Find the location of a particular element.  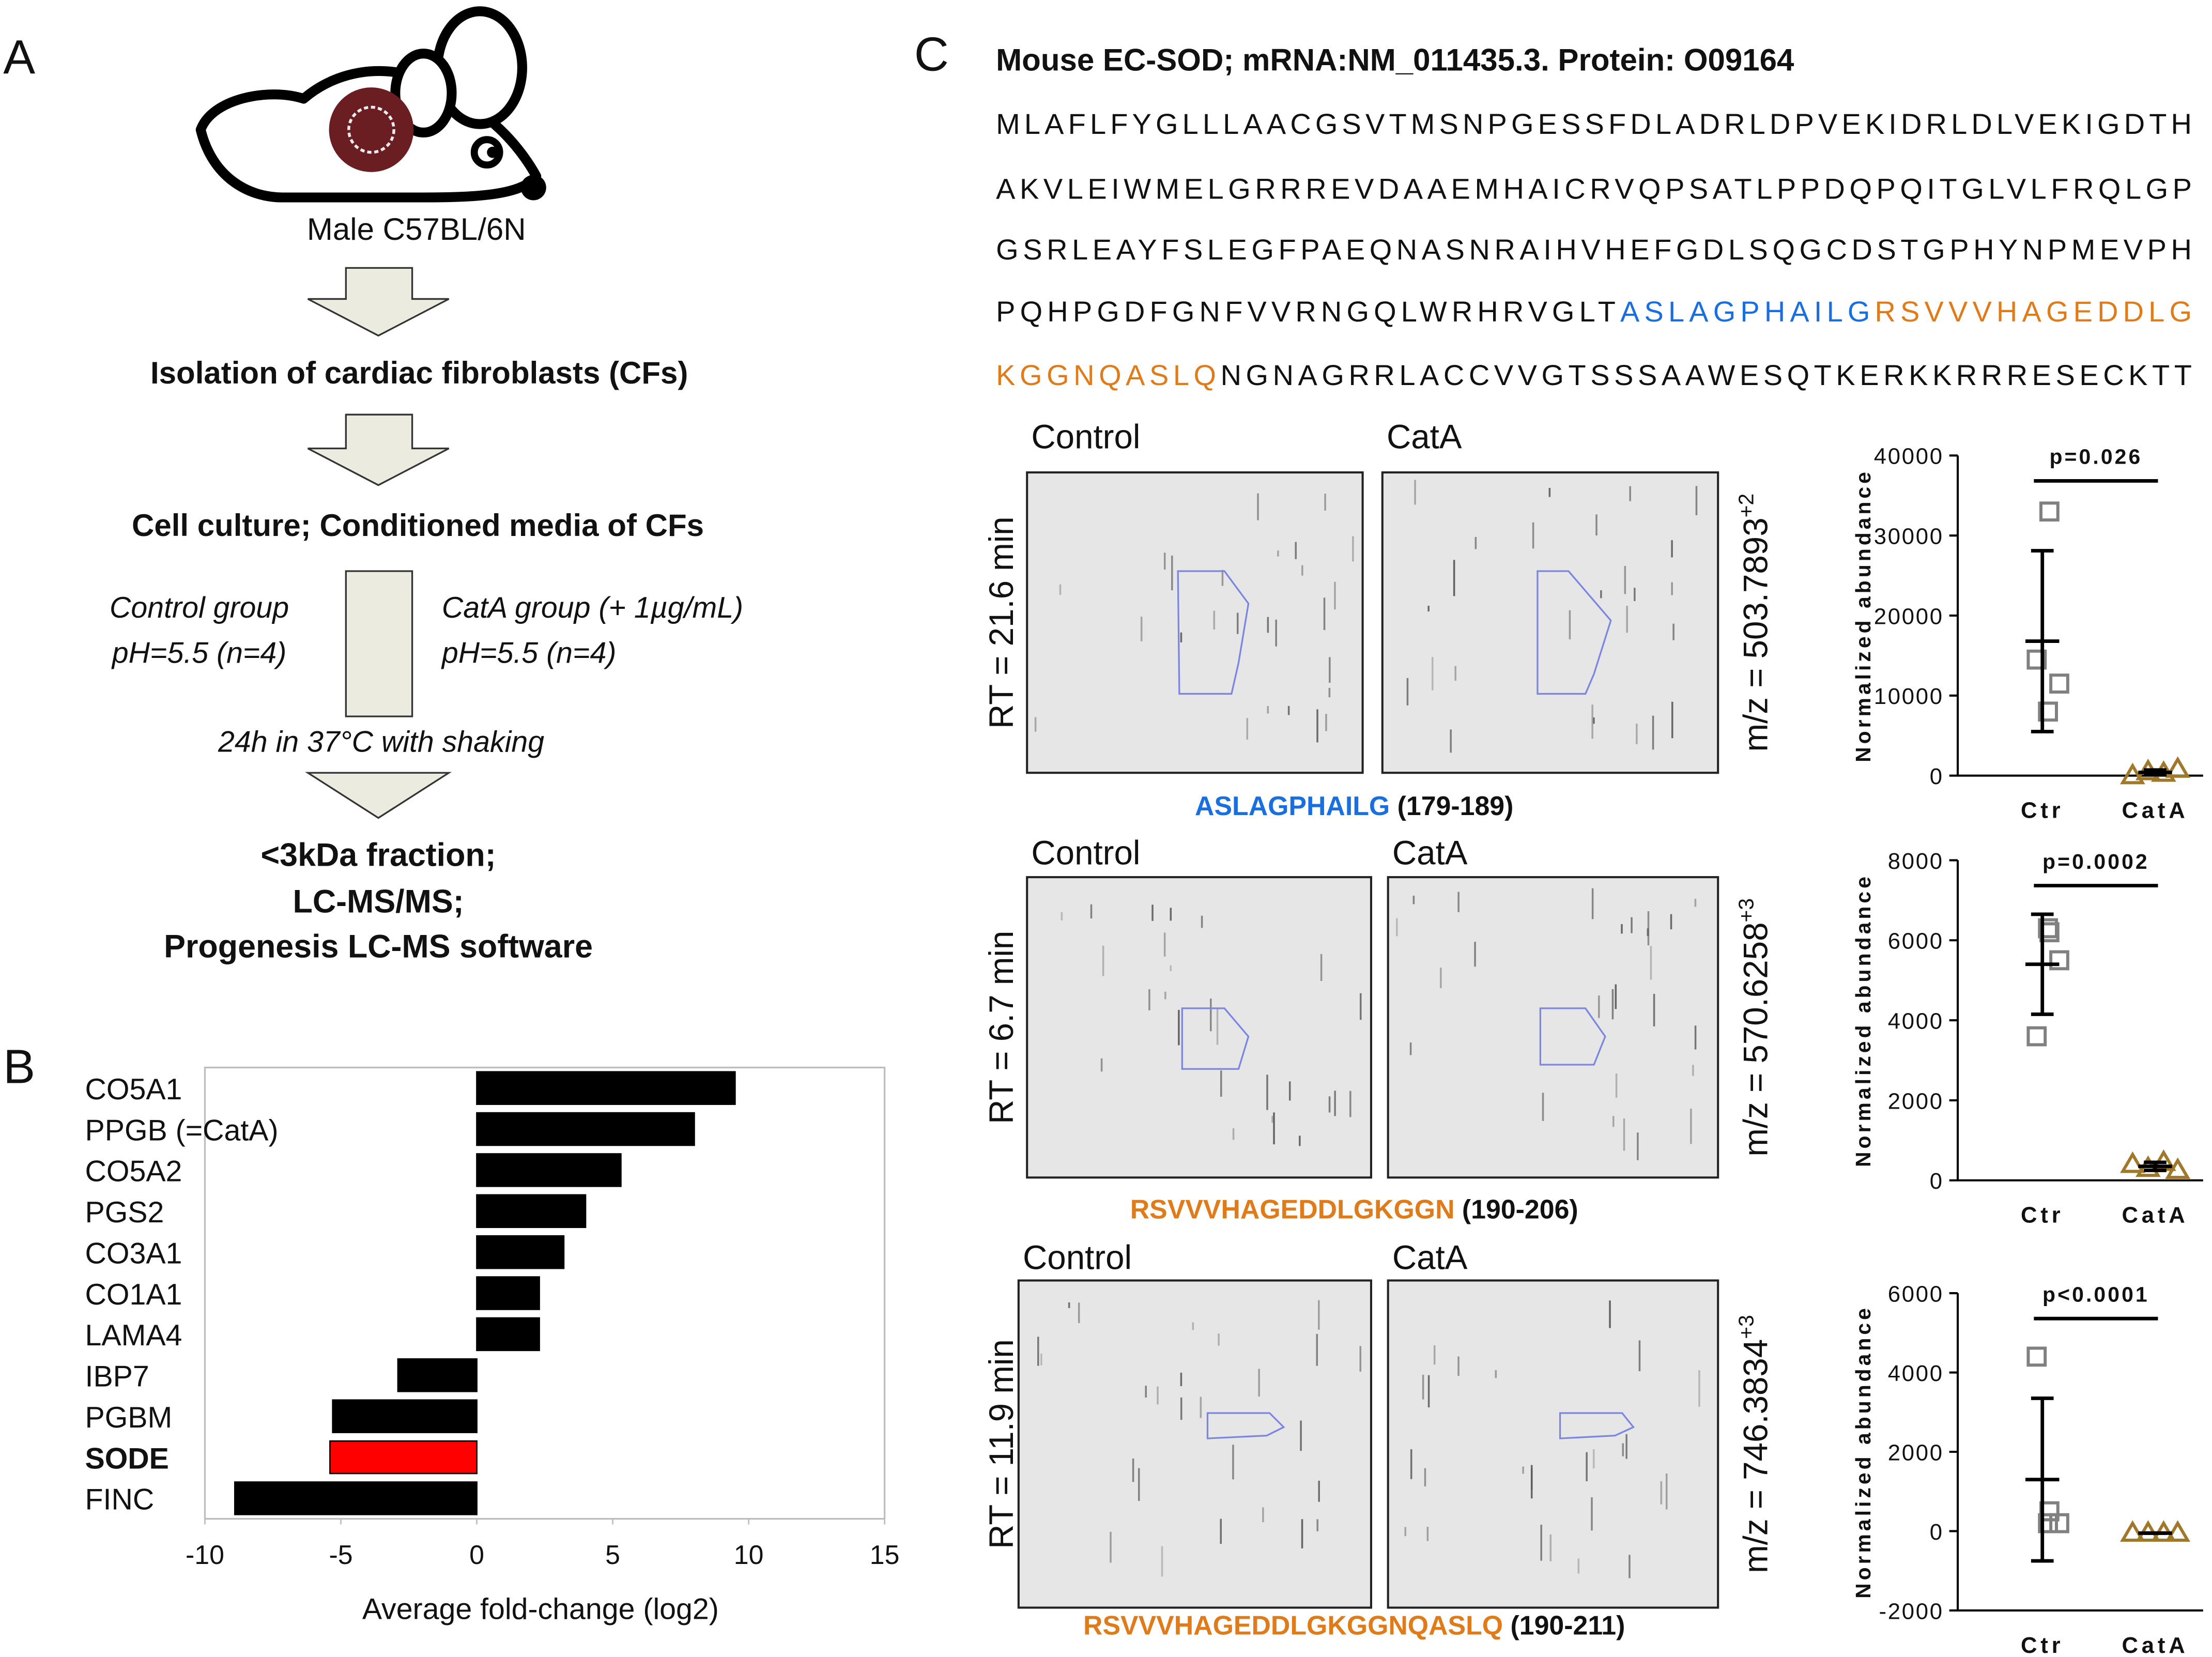

category-label: CO1A1 is located at coordinates (133, 1294).